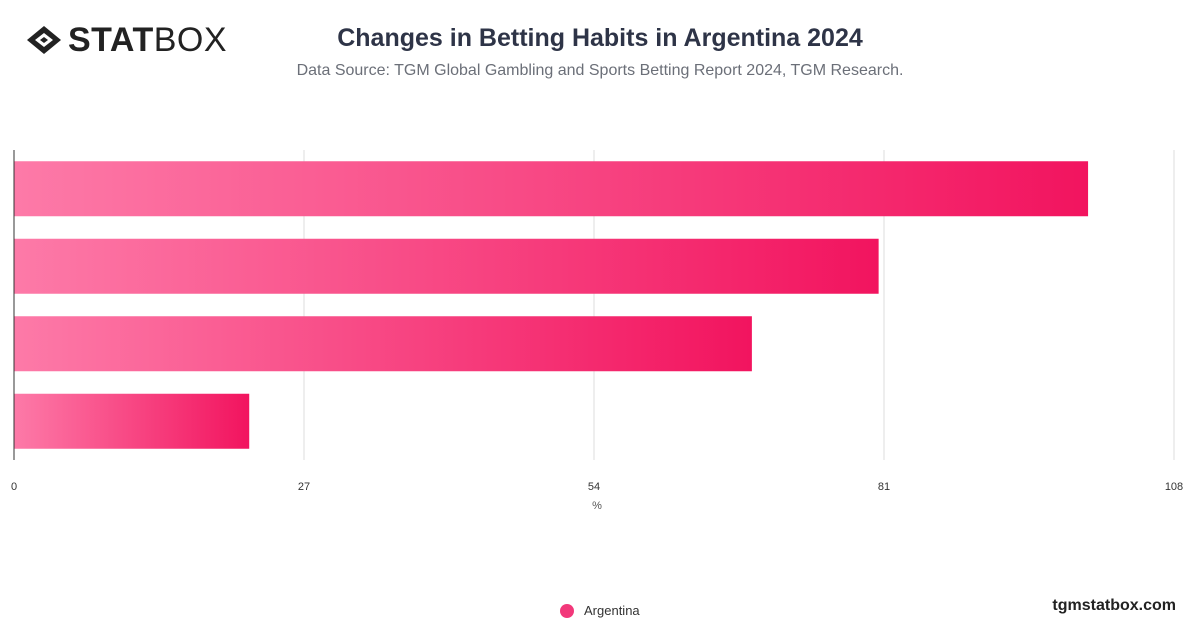  What do you see at coordinates (44, 40) in the screenshot?
I see `statbox-diamond-icon` at bounding box center [44, 40].